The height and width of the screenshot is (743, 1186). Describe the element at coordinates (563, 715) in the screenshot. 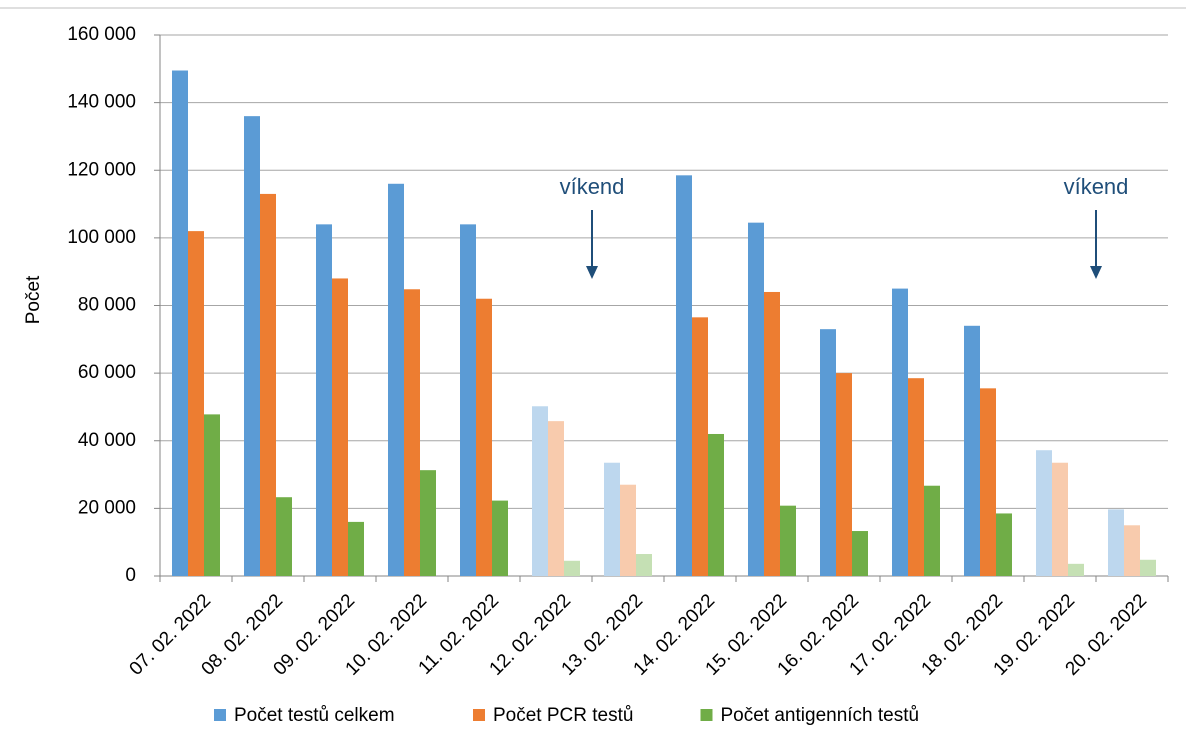

I see `legend-label: Počet PCR testů` at that location.